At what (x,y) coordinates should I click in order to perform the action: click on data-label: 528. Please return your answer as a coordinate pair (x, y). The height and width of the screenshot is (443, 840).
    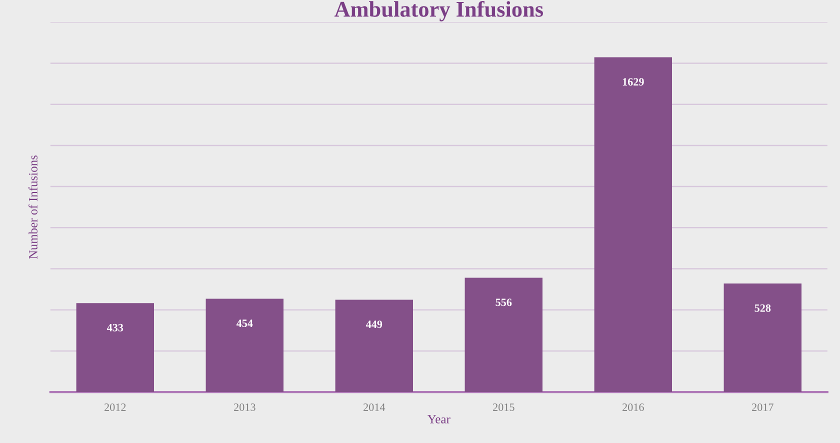
    Looking at the image, I should click on (762, 308).